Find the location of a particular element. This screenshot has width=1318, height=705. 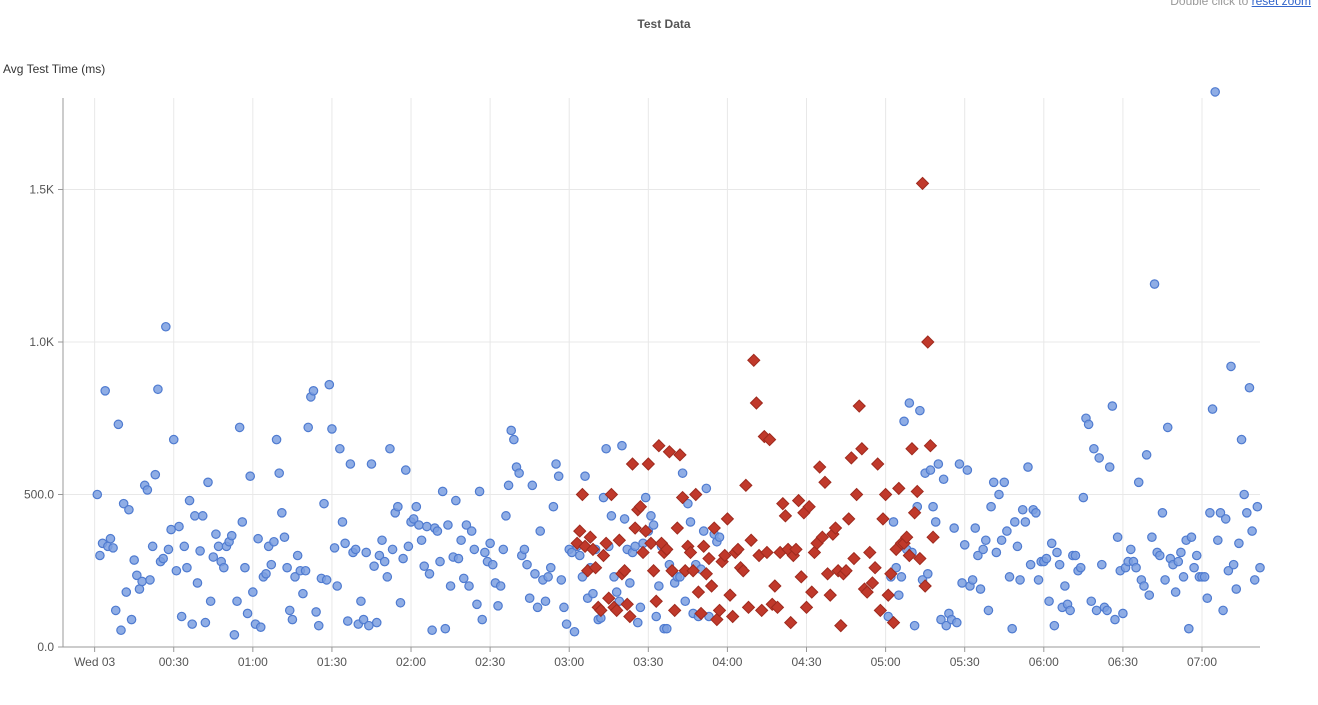

x-tick-label: 05:30 is located at coordinates (965, 662).